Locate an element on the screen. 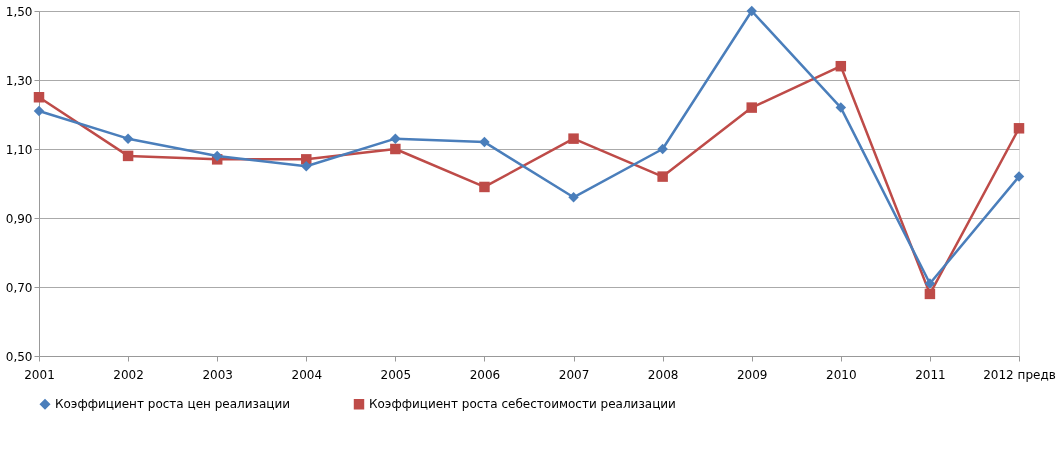 Image resolution: width=1064 pixels, height=452 pixels. y-tick-label: 0,90 is located at coordinates (19, 218).